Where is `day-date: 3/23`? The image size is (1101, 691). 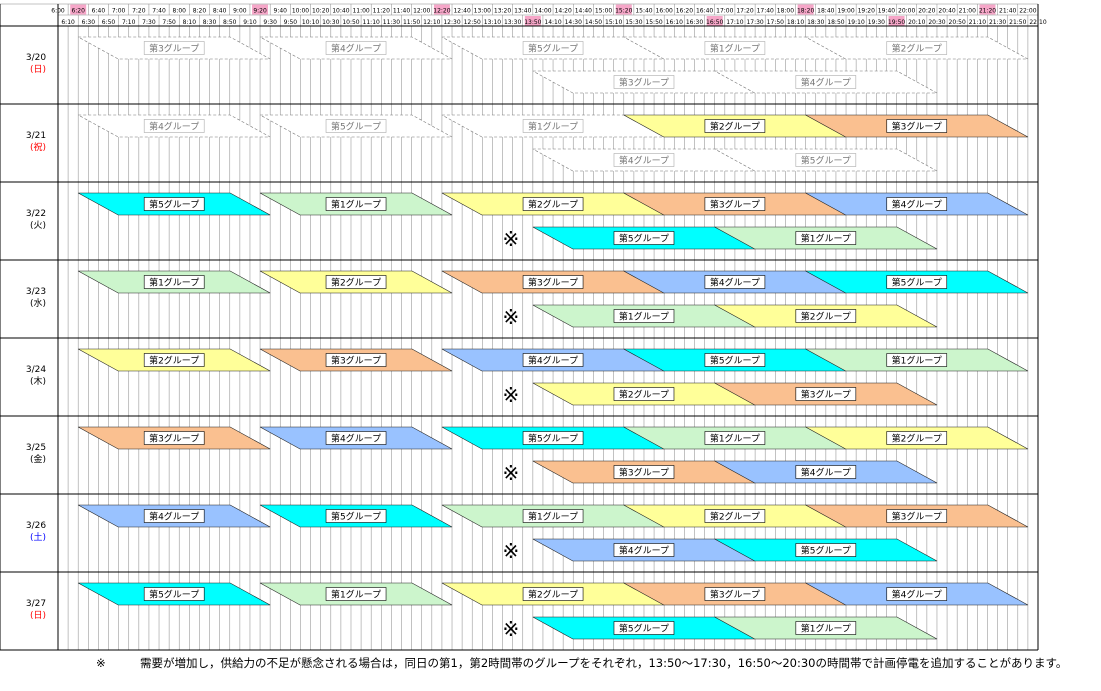
day-date: 3/23 is located at coordinates (36, 292).